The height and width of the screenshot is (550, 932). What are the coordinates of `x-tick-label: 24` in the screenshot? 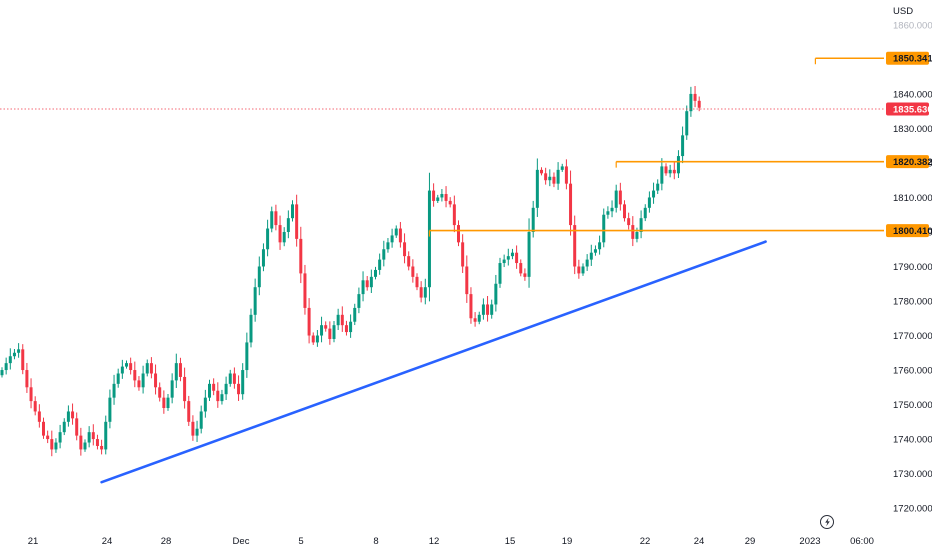 It's located at (107, 541).